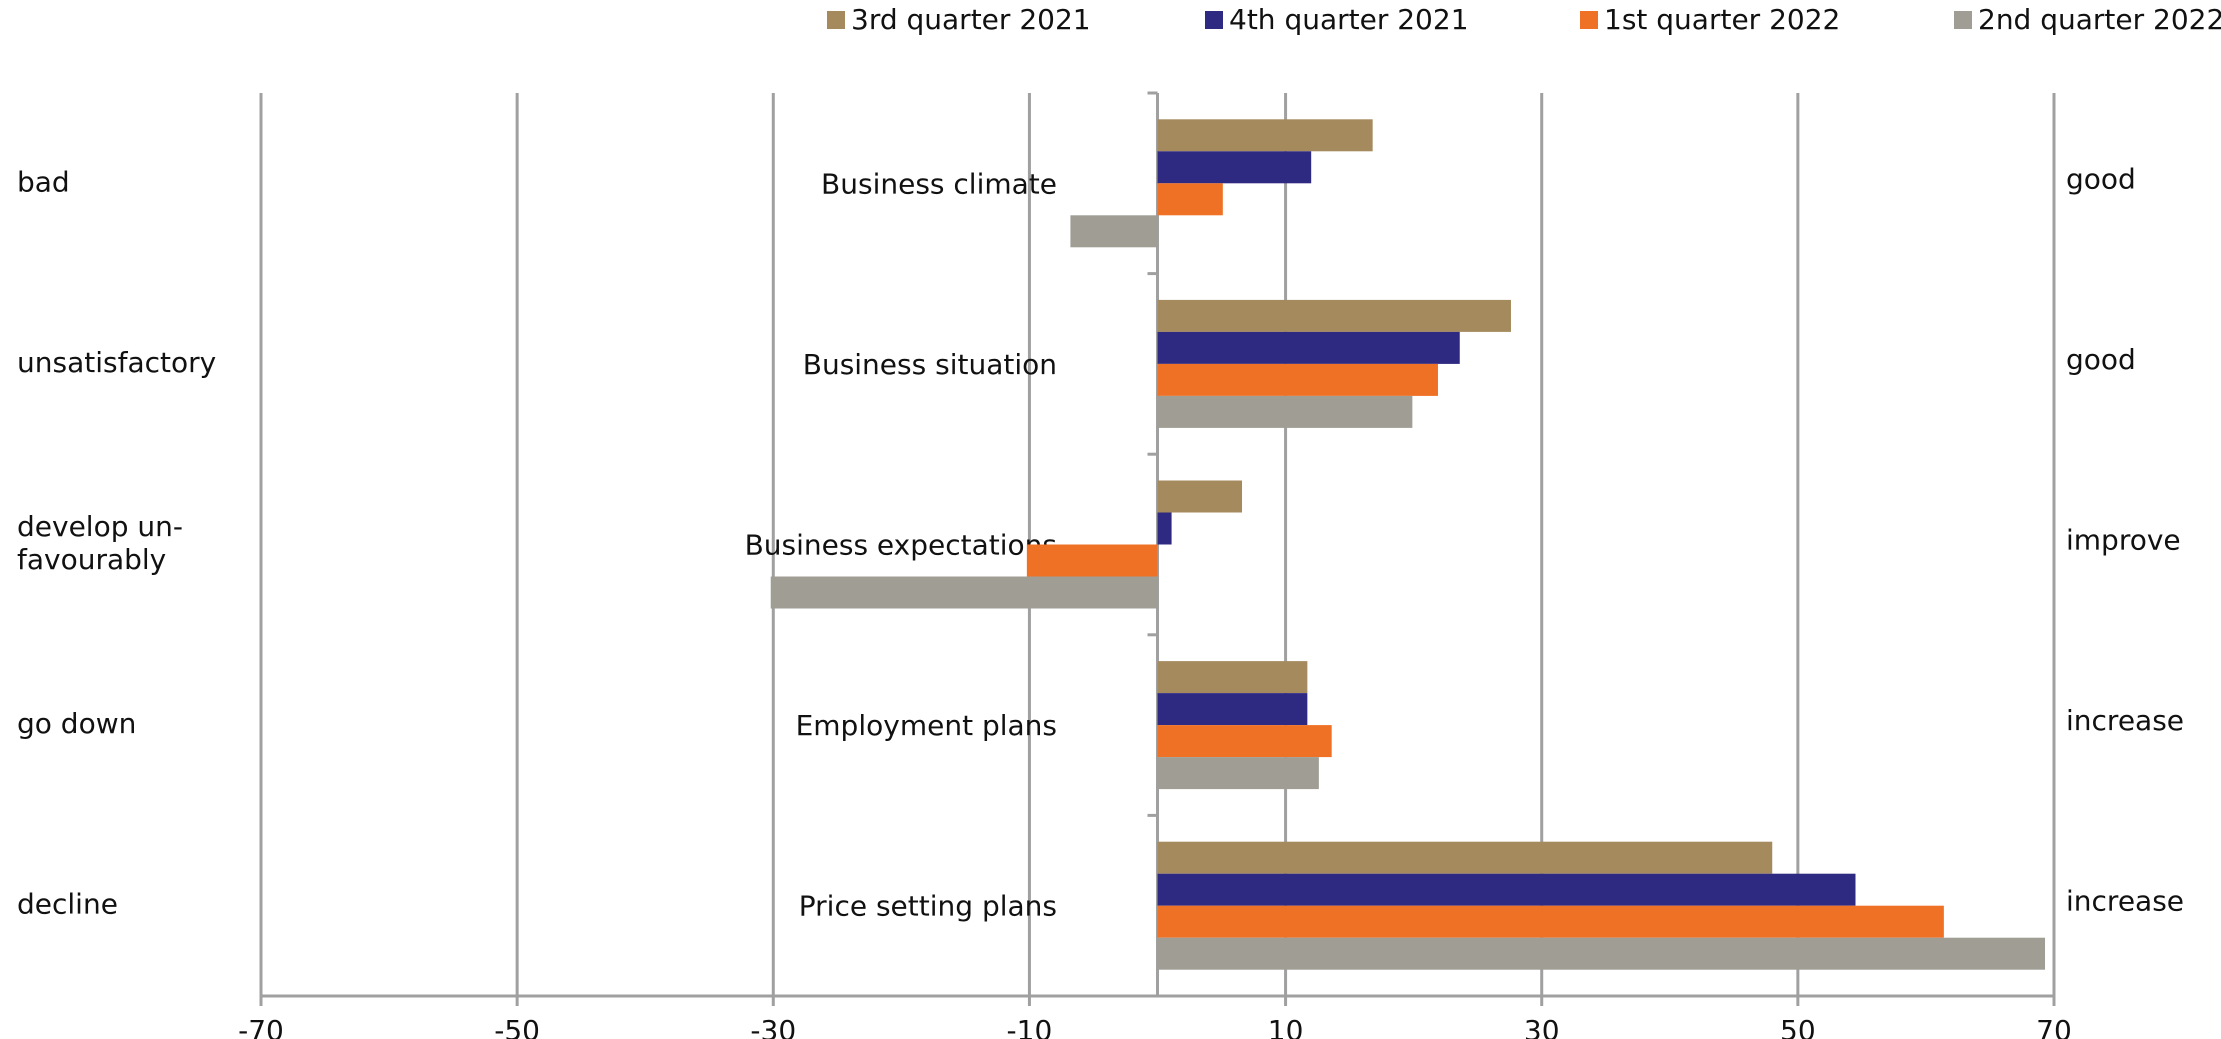  What do you see at coordinates (1722, 19) in the screenshot?
I see `legend-label: 1st quarter 2022` at bounding box center [1722, 19].